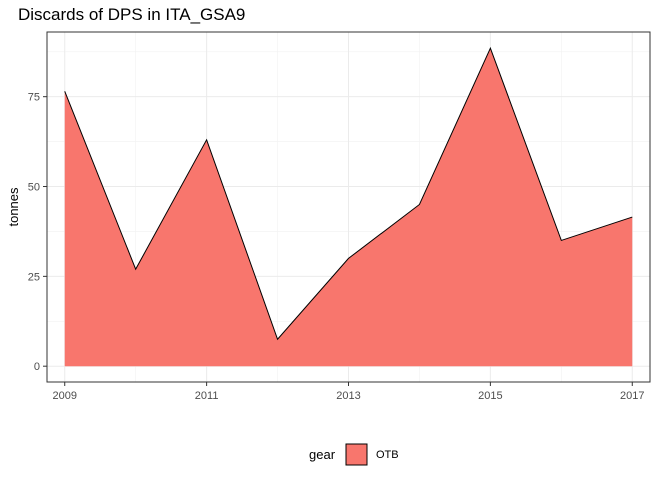 Image resolution: width=672 pixels, height=480 pixels. What do you see at coordinates (34, 188) in the screenshot?
I see `y-tick-label: 50` at bounding box center [34, 188].